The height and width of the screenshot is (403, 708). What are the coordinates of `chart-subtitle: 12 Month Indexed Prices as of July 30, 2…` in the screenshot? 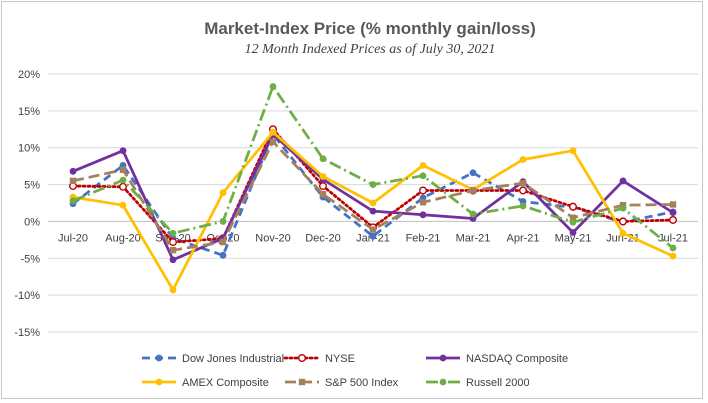 It's located at (370, 49).